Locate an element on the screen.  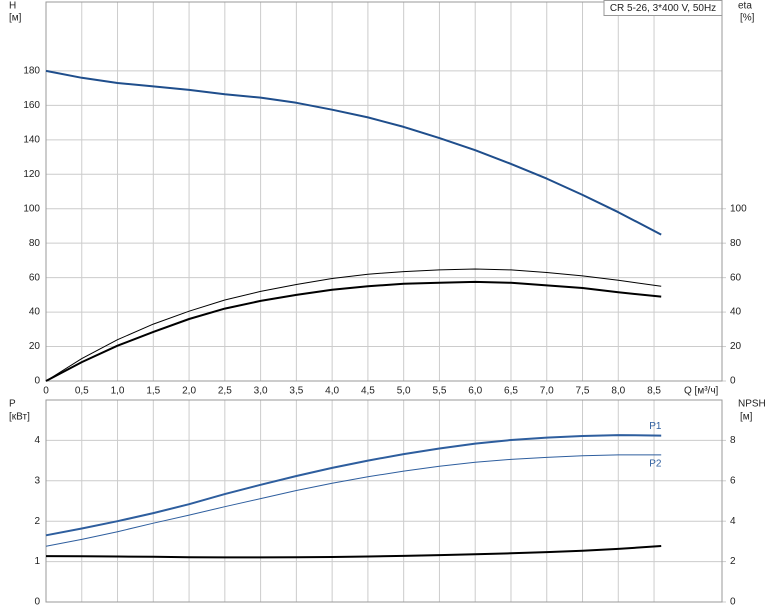
y-tick-label: 60 is located at coordinates (35, 277).